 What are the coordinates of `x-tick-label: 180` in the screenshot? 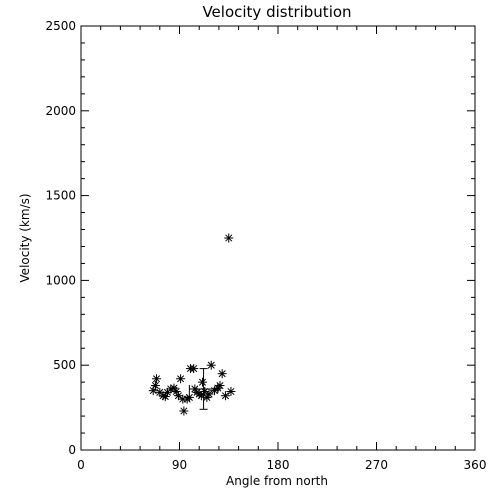 It's located at (278, 465).